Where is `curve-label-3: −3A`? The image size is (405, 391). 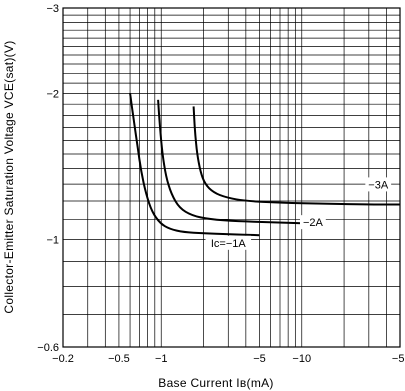
curve-label-3: −3A is located at coordinates (378, 185).